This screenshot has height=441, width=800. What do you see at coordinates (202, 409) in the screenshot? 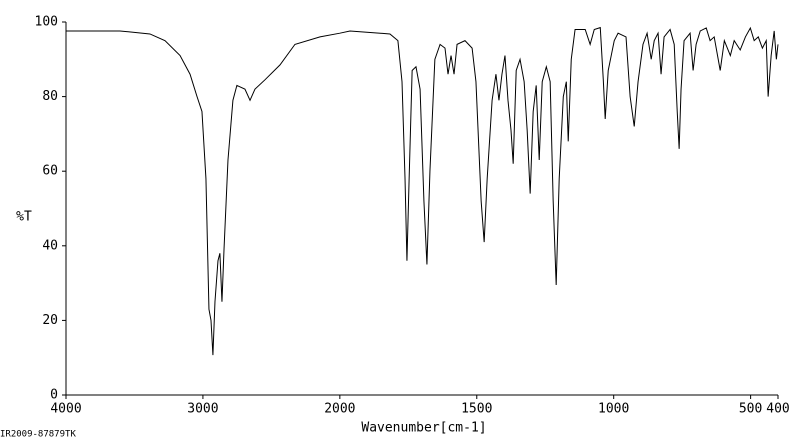
I see `x-tick-label: 3000` at bounding box center [202, 409].